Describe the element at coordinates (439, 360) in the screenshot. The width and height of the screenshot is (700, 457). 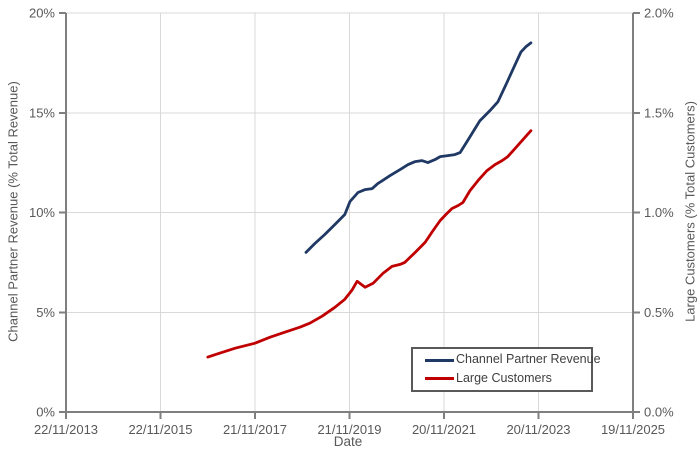
I see `navy-line-swatch` at that location.